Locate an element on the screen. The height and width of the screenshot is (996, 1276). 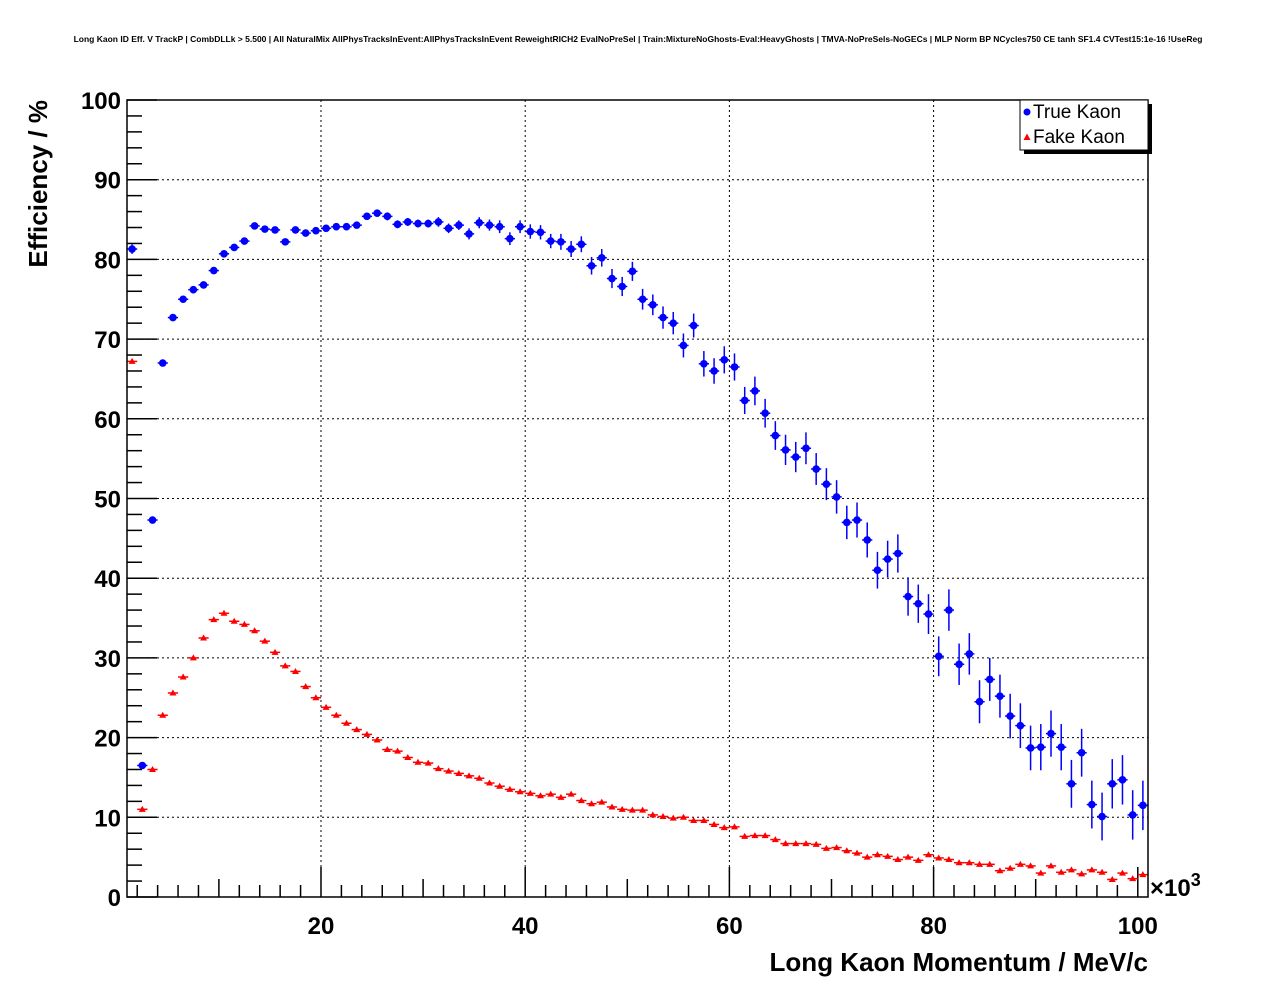
legend-fake-kaon: Fake Kaon is located at coordinates (1079, 137).